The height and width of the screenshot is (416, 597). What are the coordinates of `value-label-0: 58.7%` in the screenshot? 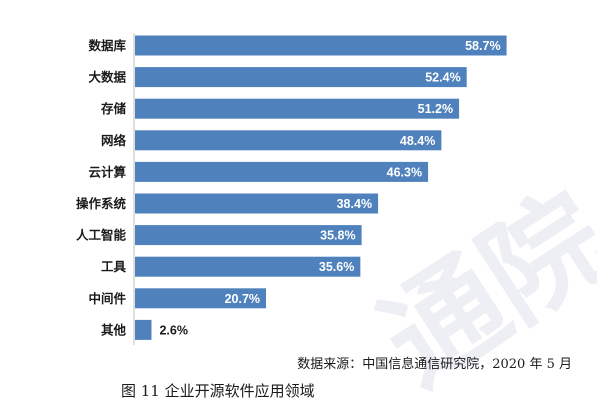 It's located at (482, 46).